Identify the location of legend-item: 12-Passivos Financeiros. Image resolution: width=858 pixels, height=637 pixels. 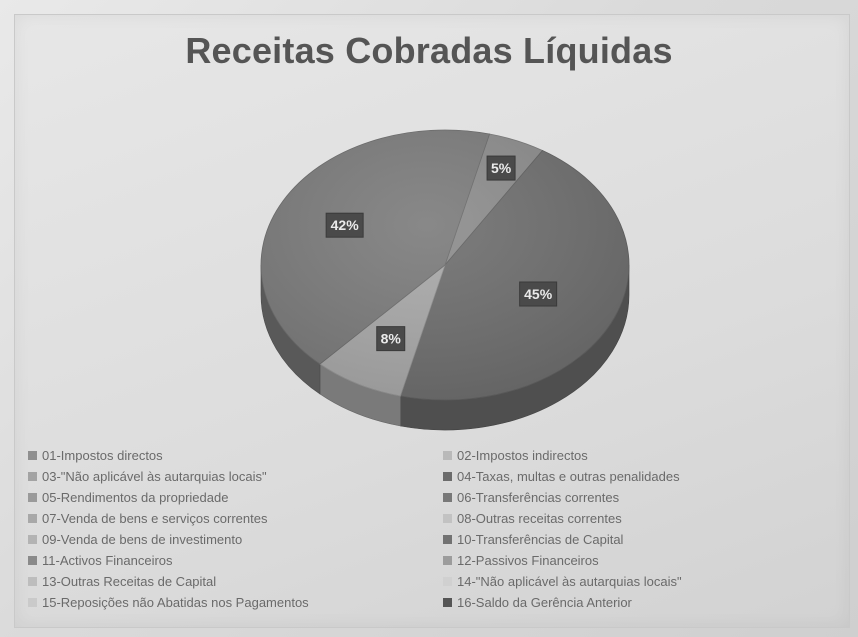
(521, 560).